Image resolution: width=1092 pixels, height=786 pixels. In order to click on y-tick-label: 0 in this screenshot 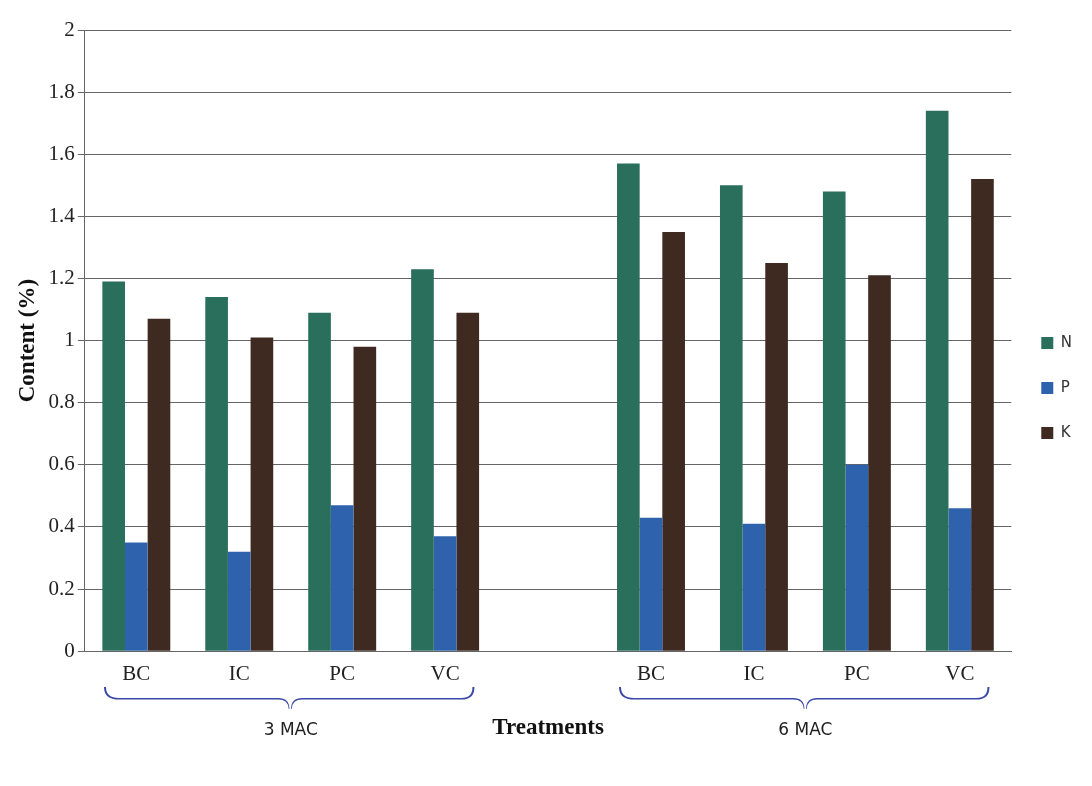, I will do `click(69, 649)`.